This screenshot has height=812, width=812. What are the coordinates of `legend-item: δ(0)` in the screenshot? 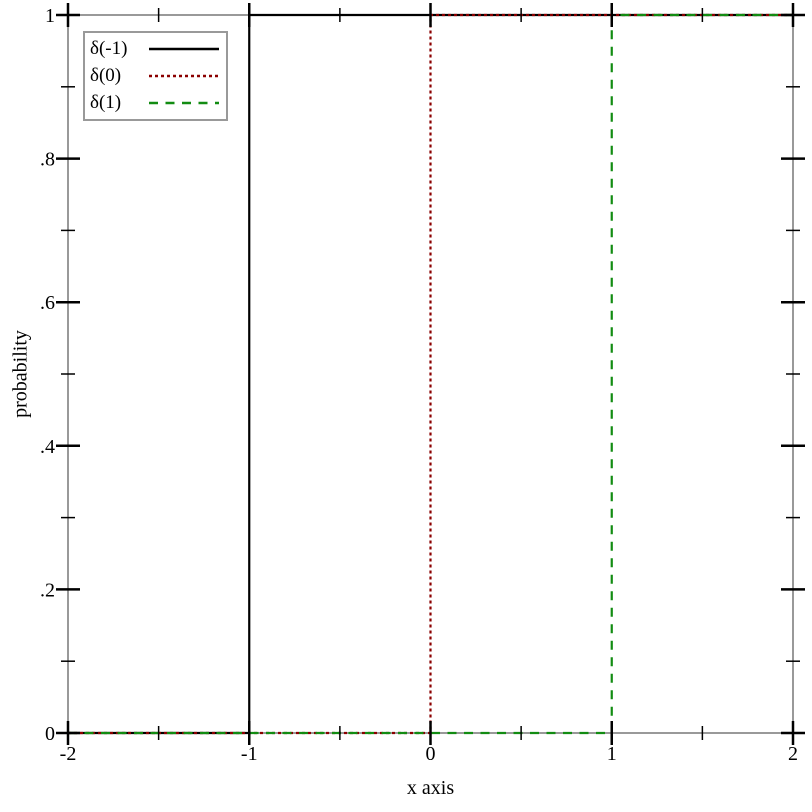 It's located at (155, 76).